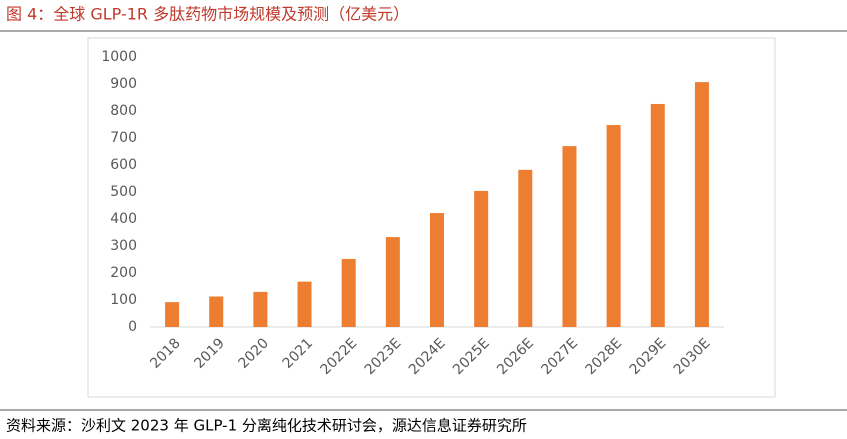 The width and height of the screenshot is (847, 439). Describe the element at coordinates (123, 219) in the screenshot. I see `y-tick-label: 400` at that location.